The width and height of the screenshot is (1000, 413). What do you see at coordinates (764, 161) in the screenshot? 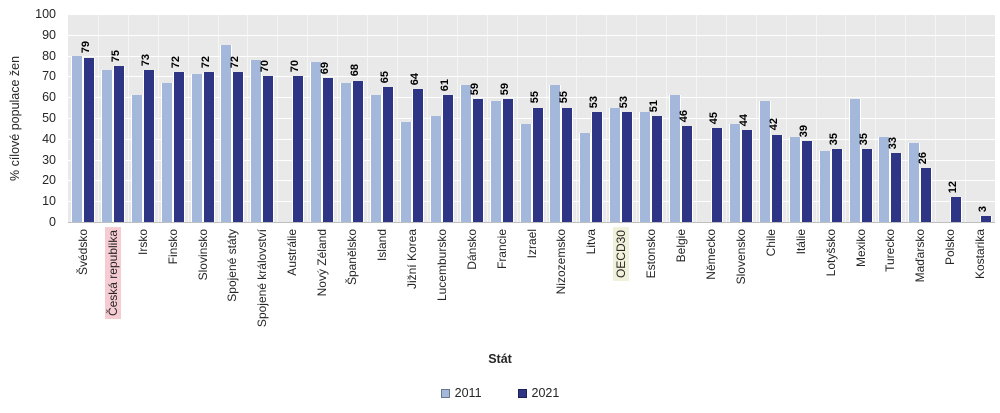
I see `bar-2011-Chile` at bounding box center [764, 161].